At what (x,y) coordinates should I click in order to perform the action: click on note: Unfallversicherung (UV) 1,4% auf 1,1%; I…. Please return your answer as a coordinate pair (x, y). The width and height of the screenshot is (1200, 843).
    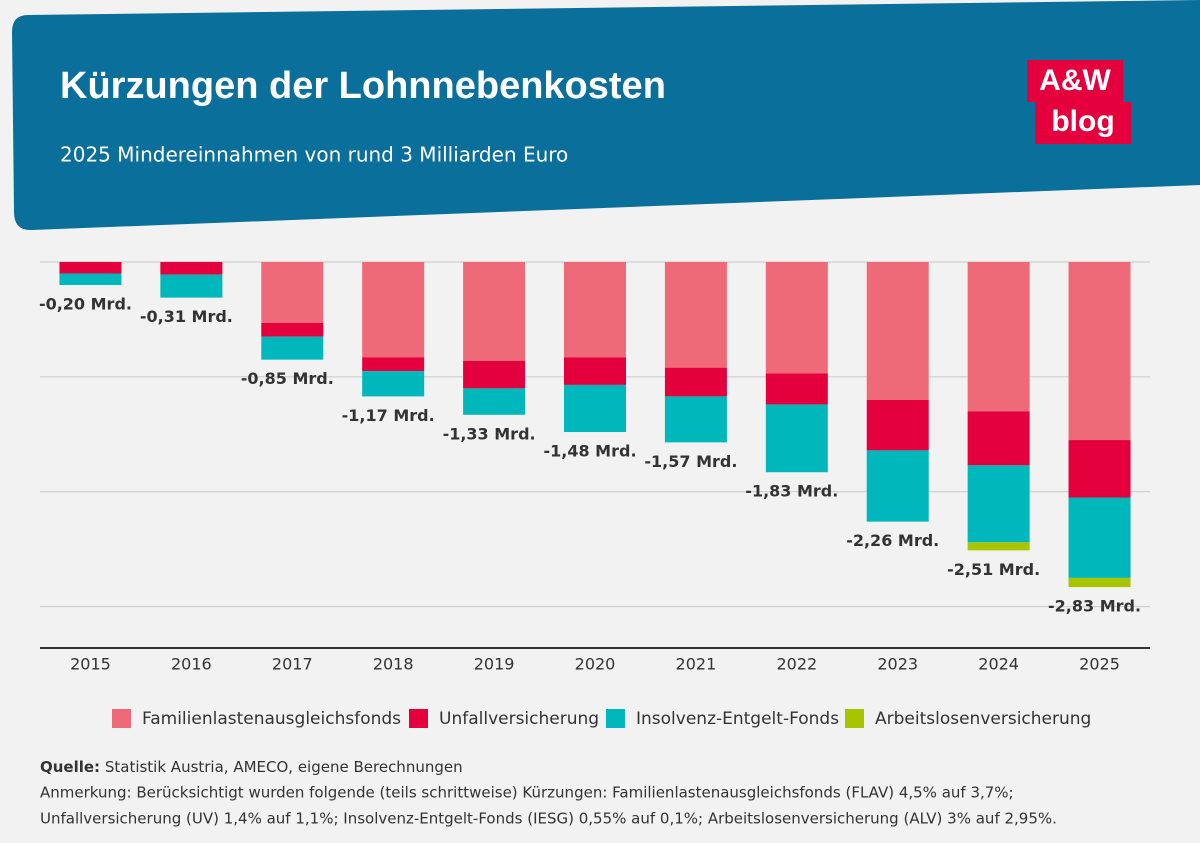
    Looking at the image, I should click on (548, 819).